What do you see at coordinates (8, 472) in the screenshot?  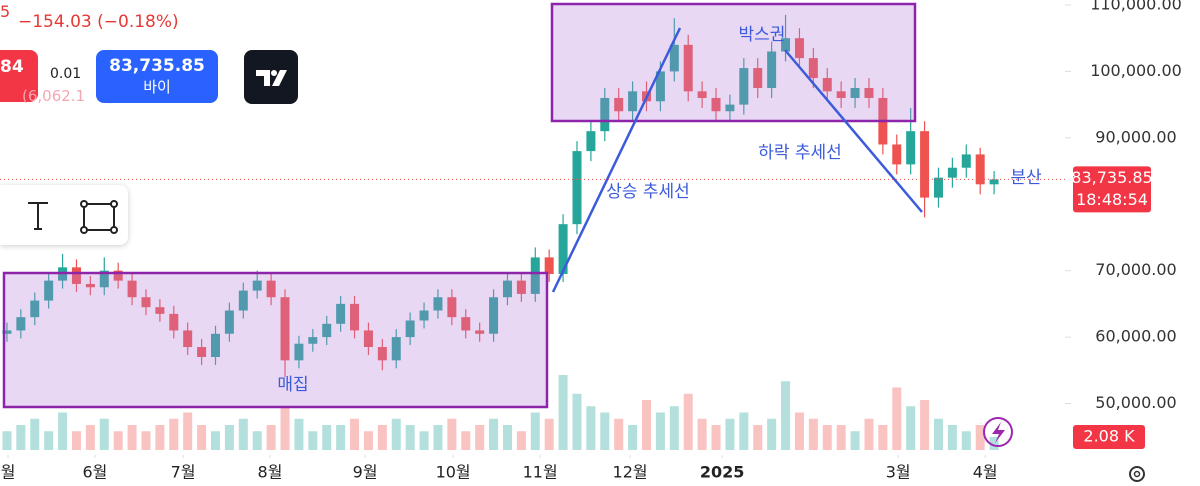 I see `x-tick-label: 월` at bounding box center [8, 472].